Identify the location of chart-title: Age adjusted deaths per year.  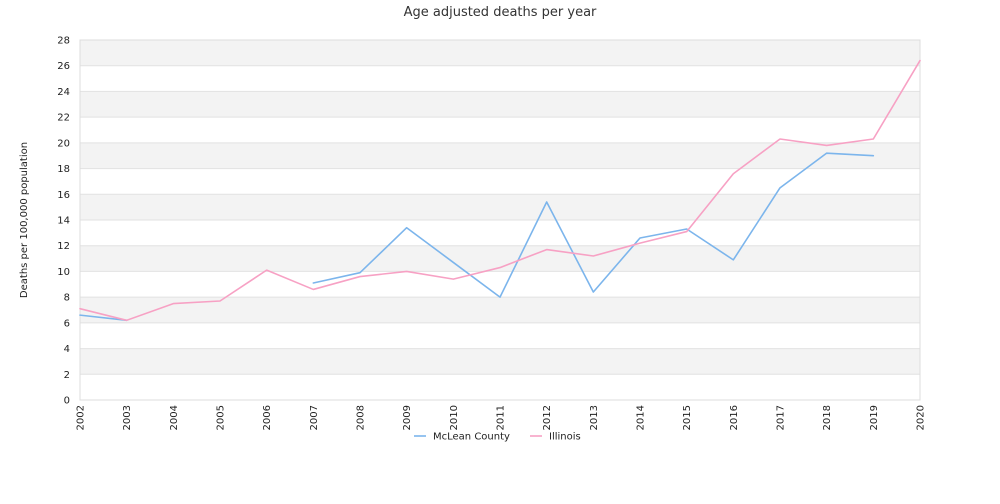
(500, 12).